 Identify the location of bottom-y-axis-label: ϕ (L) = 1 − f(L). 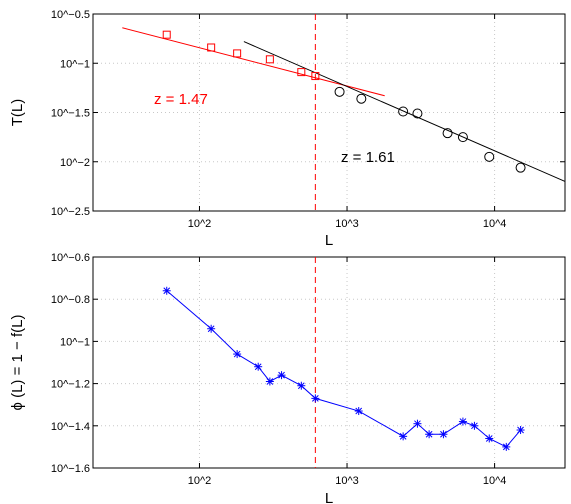
(17, 363).